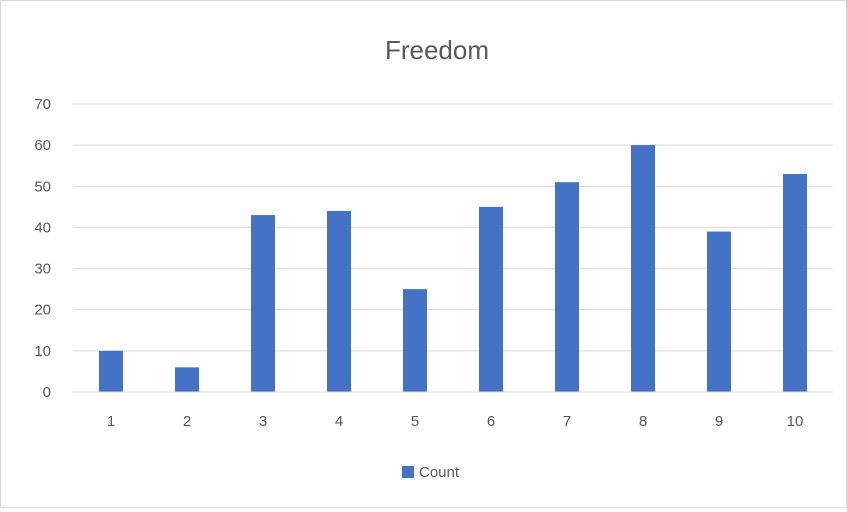 The width and height of the screenshot is (847, 512). What do you see at coordinates (437, 50) in the screenshot?
I see `chart-title: Freedom` at bounding box center [437, 50].